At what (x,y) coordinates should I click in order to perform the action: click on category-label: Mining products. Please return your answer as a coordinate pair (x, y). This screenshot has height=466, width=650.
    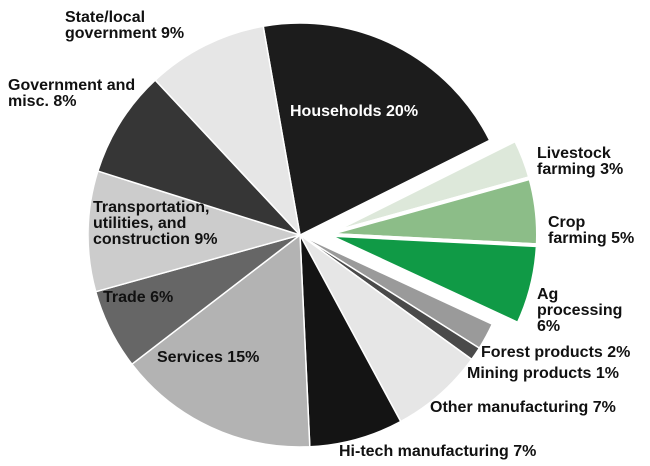
    Looking at the image, I should click on (529, 373).